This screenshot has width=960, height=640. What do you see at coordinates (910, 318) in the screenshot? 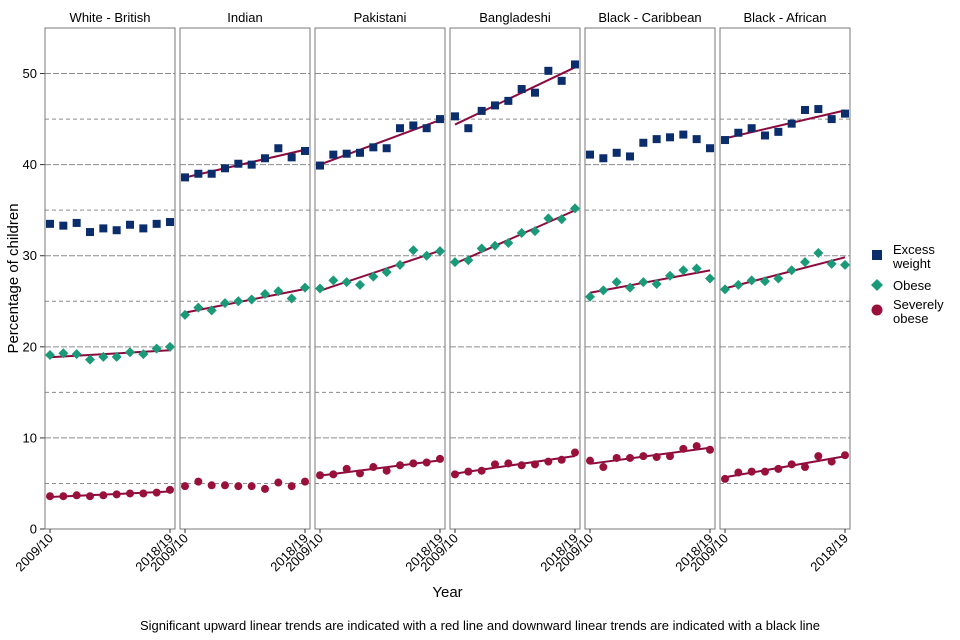
I see `legend-label-line: obese` at bounding box center [910, 318].